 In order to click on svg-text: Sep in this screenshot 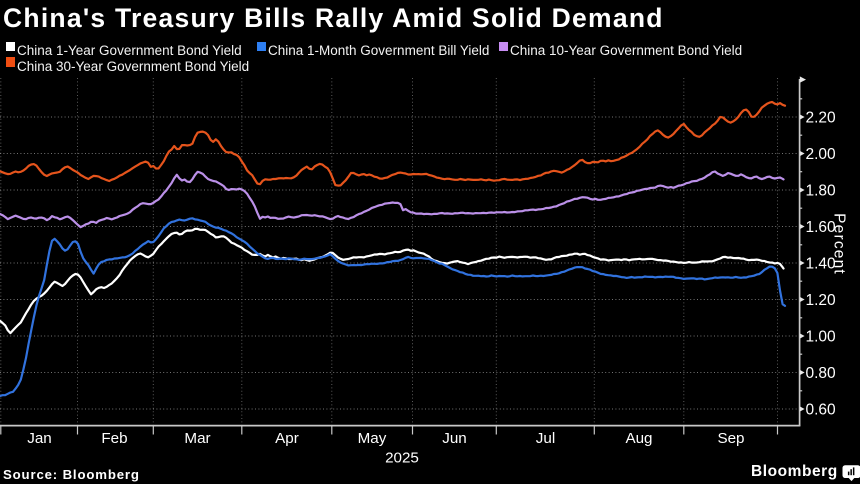, I will do `click(730, 438)`.